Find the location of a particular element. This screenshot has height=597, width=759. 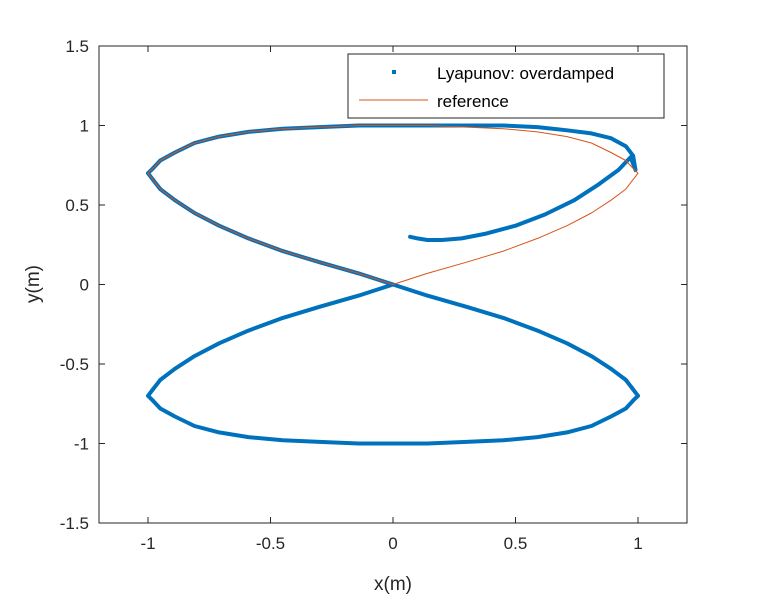

legend-label-reference: reference is located at coordinates (473, 101).